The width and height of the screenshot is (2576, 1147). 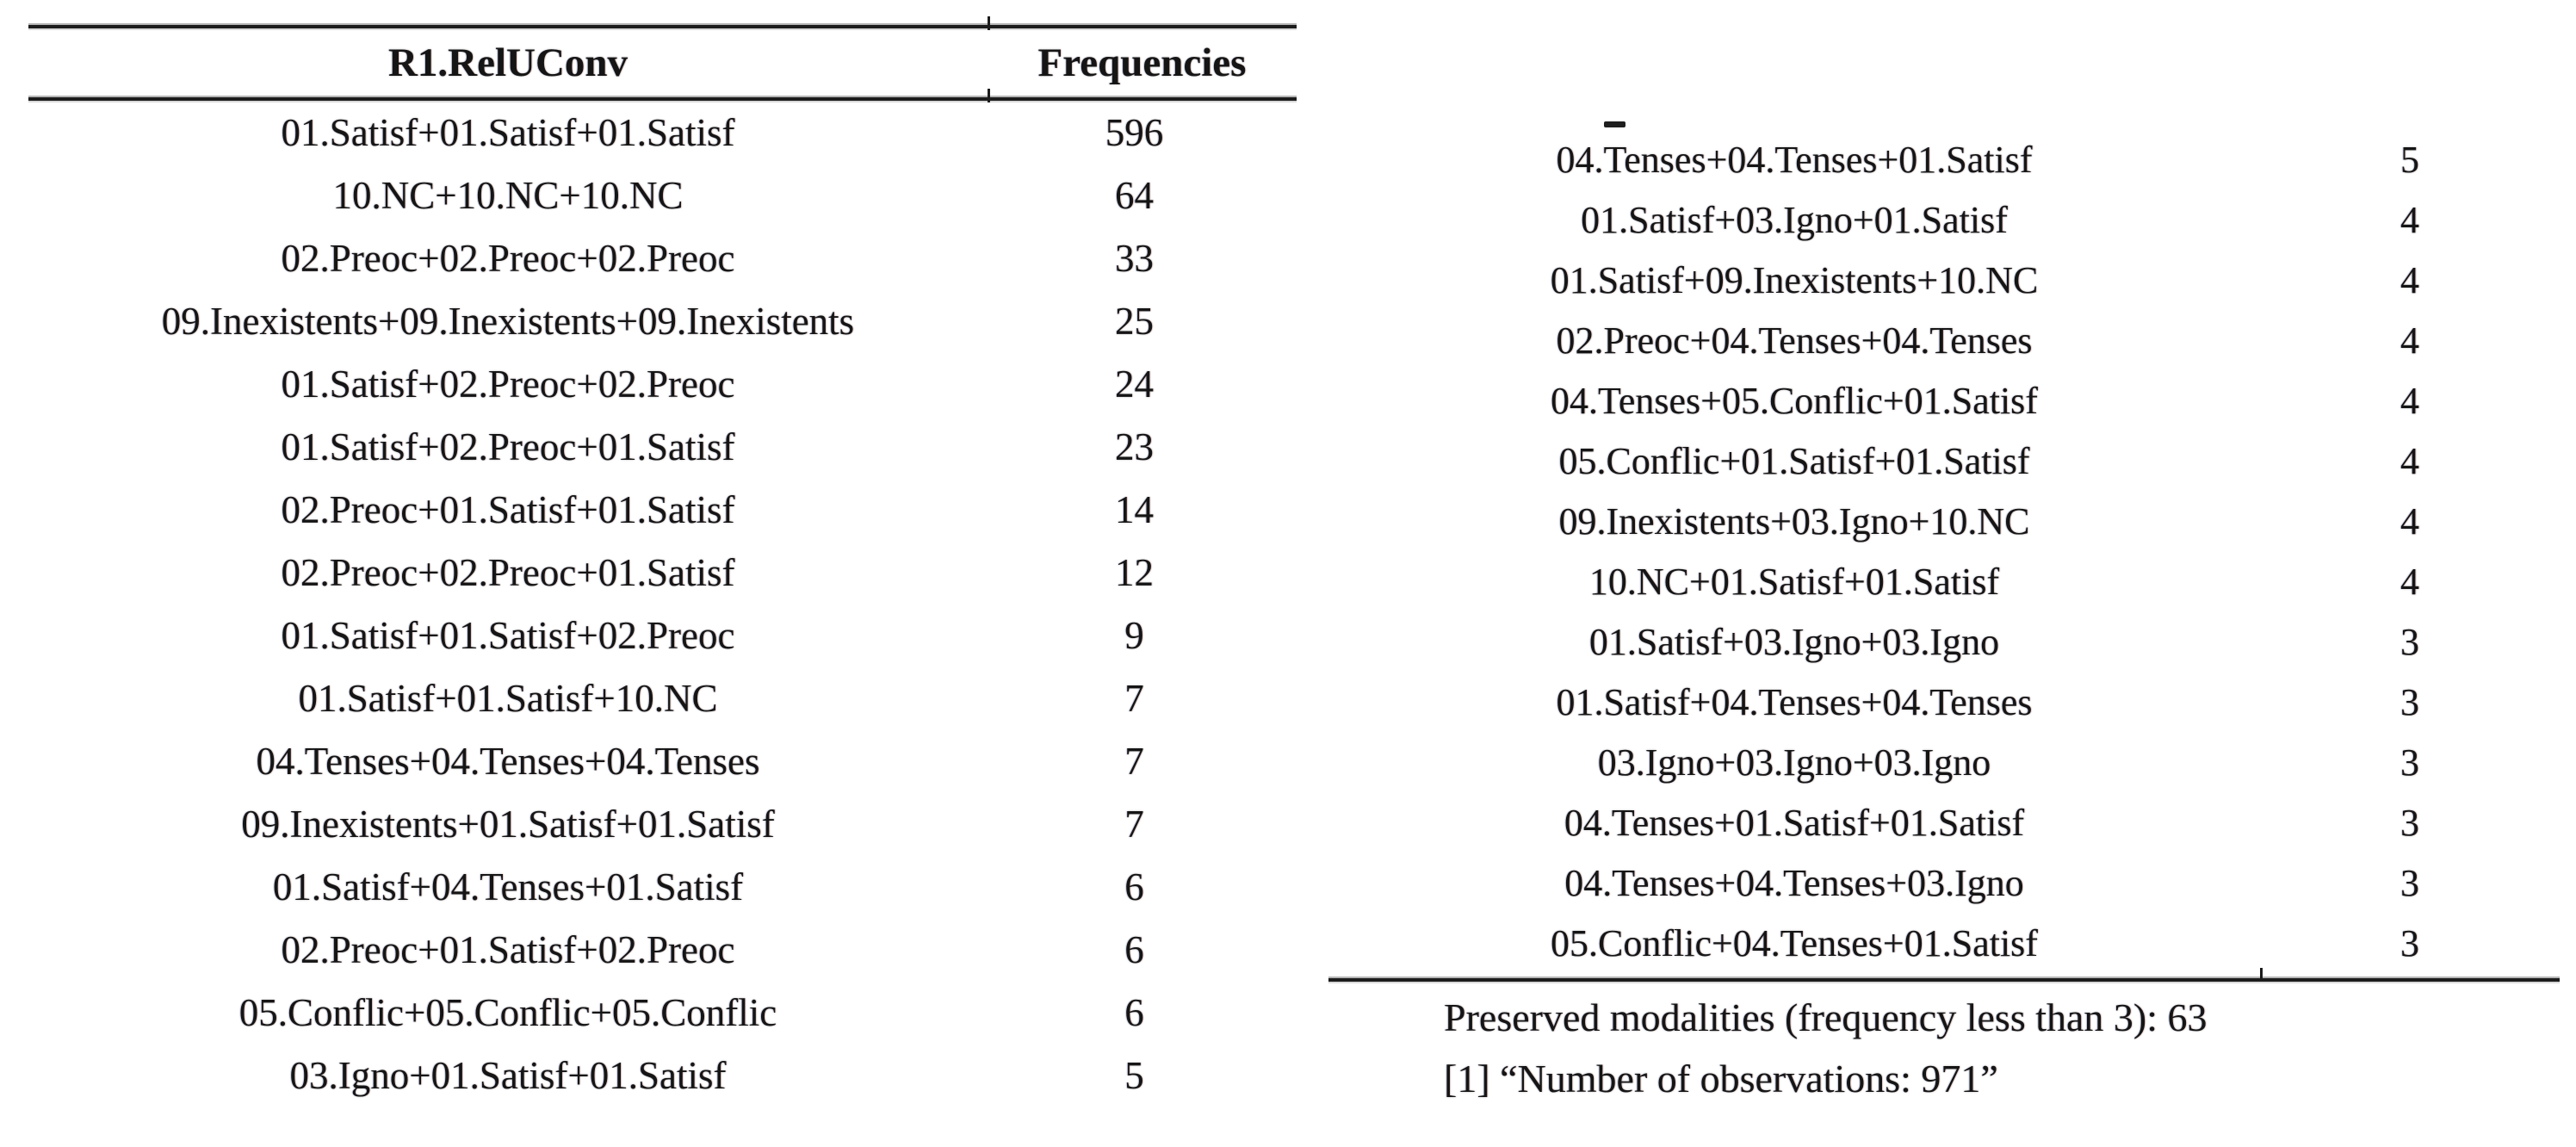 I want to click on table-row: 03.Igno+01.Satisf+01.Satisf 5, so click(x=663, y=1075).